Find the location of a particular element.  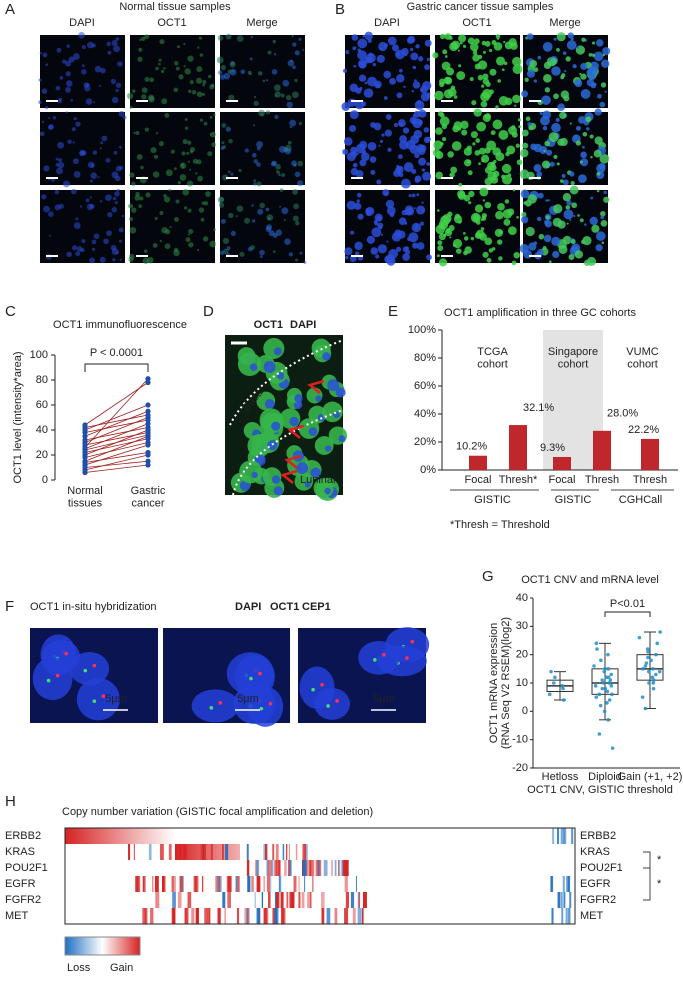

value-label: 10.2% is located at coordinates (471, 447).